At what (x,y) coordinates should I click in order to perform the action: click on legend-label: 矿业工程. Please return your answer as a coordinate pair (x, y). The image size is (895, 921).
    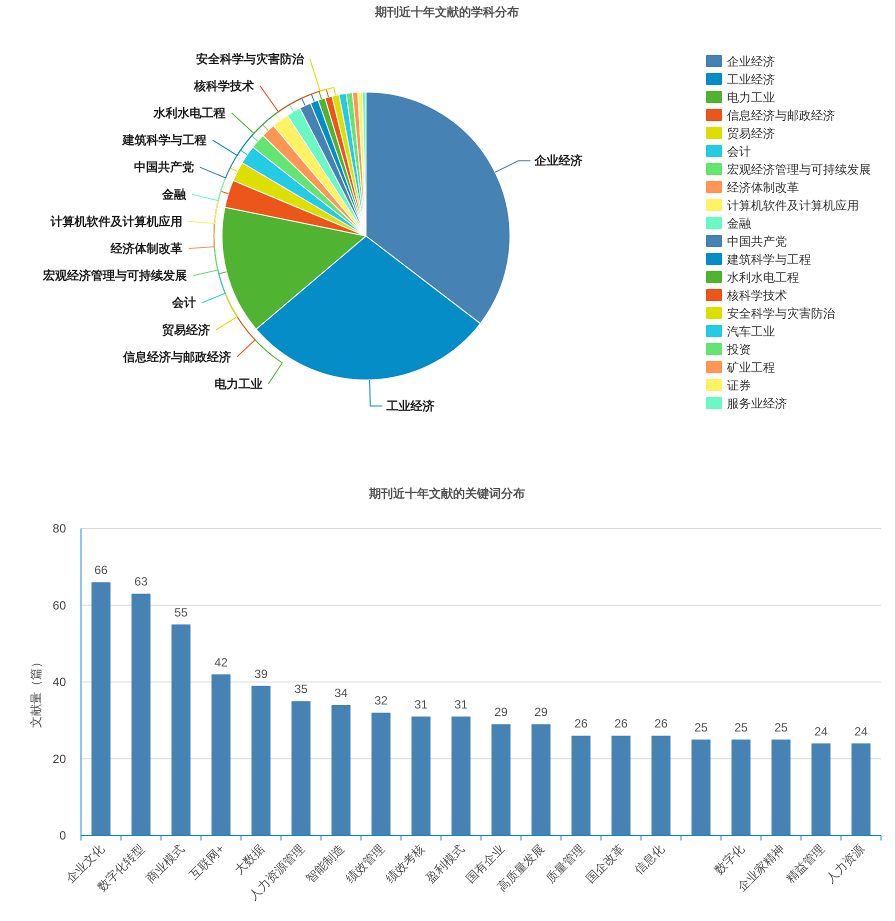
    Looking at the image, I should click on (750, 367).